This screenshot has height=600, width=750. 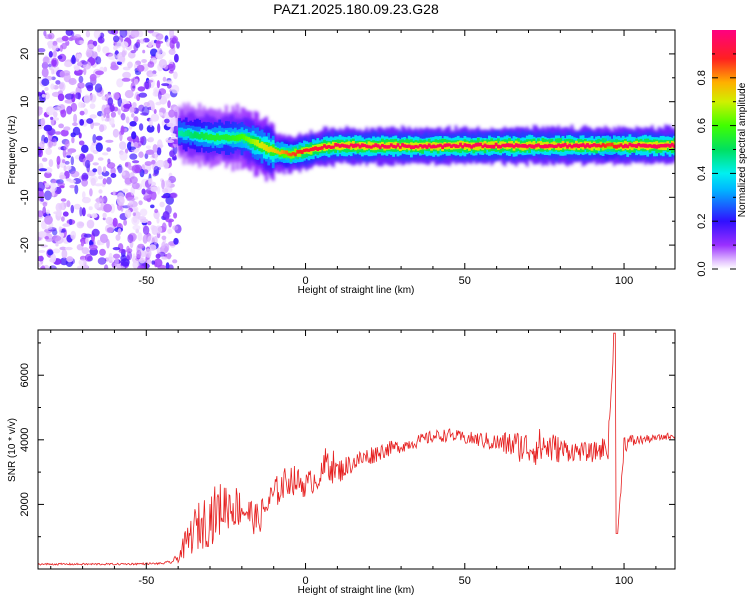 I want to click on colorbar-tick-label: 0.4, so click(x=702, y=173).